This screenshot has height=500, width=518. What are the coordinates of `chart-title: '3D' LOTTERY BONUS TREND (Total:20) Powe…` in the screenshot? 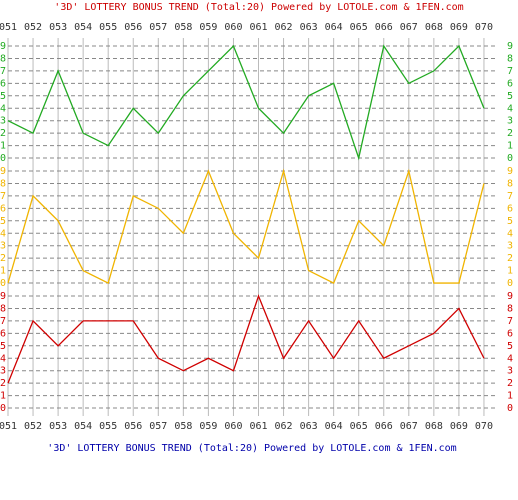 It's located at (258, 7).